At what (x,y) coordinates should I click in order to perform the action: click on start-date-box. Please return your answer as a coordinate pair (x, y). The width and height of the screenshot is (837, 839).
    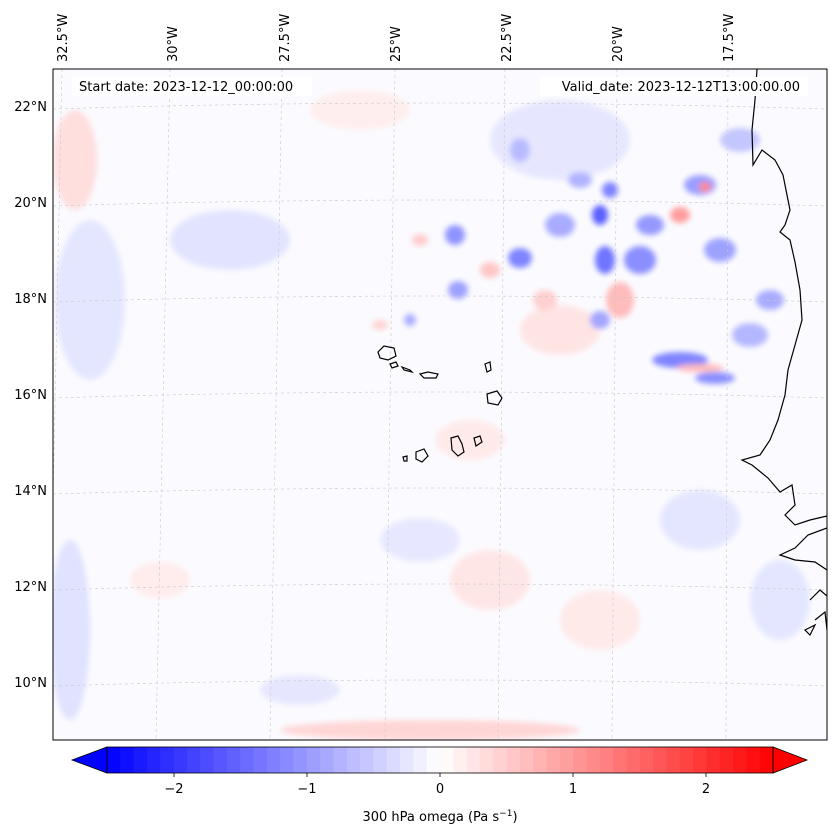
    Looking at the image, I should click on (192, 86).